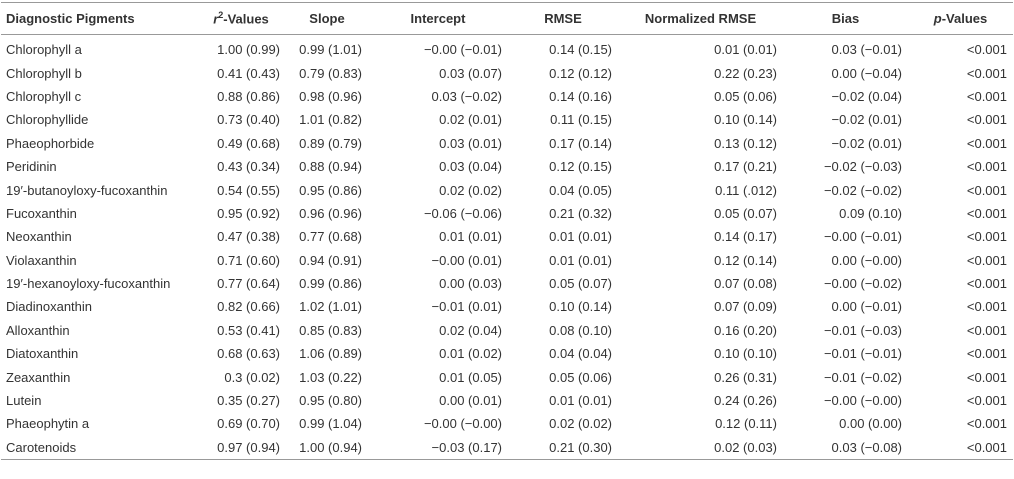 The height and width of the screenshot is (479, 1014). Describe the element at coordinates (330, 354) in the screenshot. I see `value-cell: 1.06 (0.89)` at that location.